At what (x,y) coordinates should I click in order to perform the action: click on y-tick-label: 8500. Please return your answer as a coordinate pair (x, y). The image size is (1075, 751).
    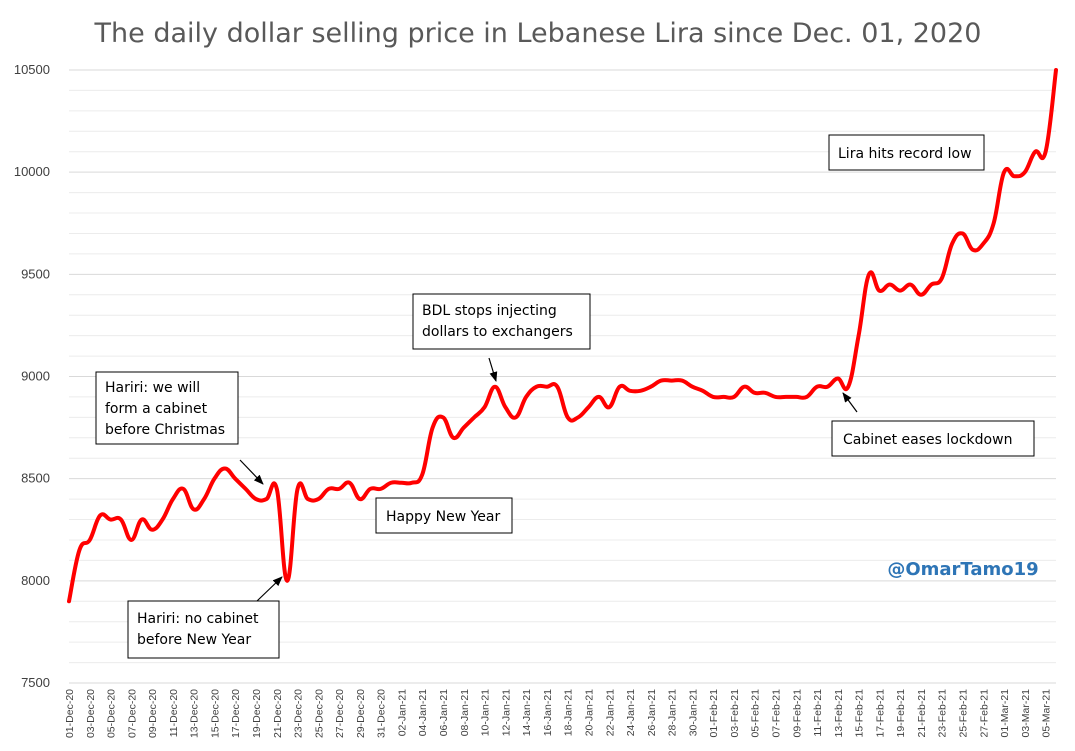
    Looking at the image, I should click on (35, 478).